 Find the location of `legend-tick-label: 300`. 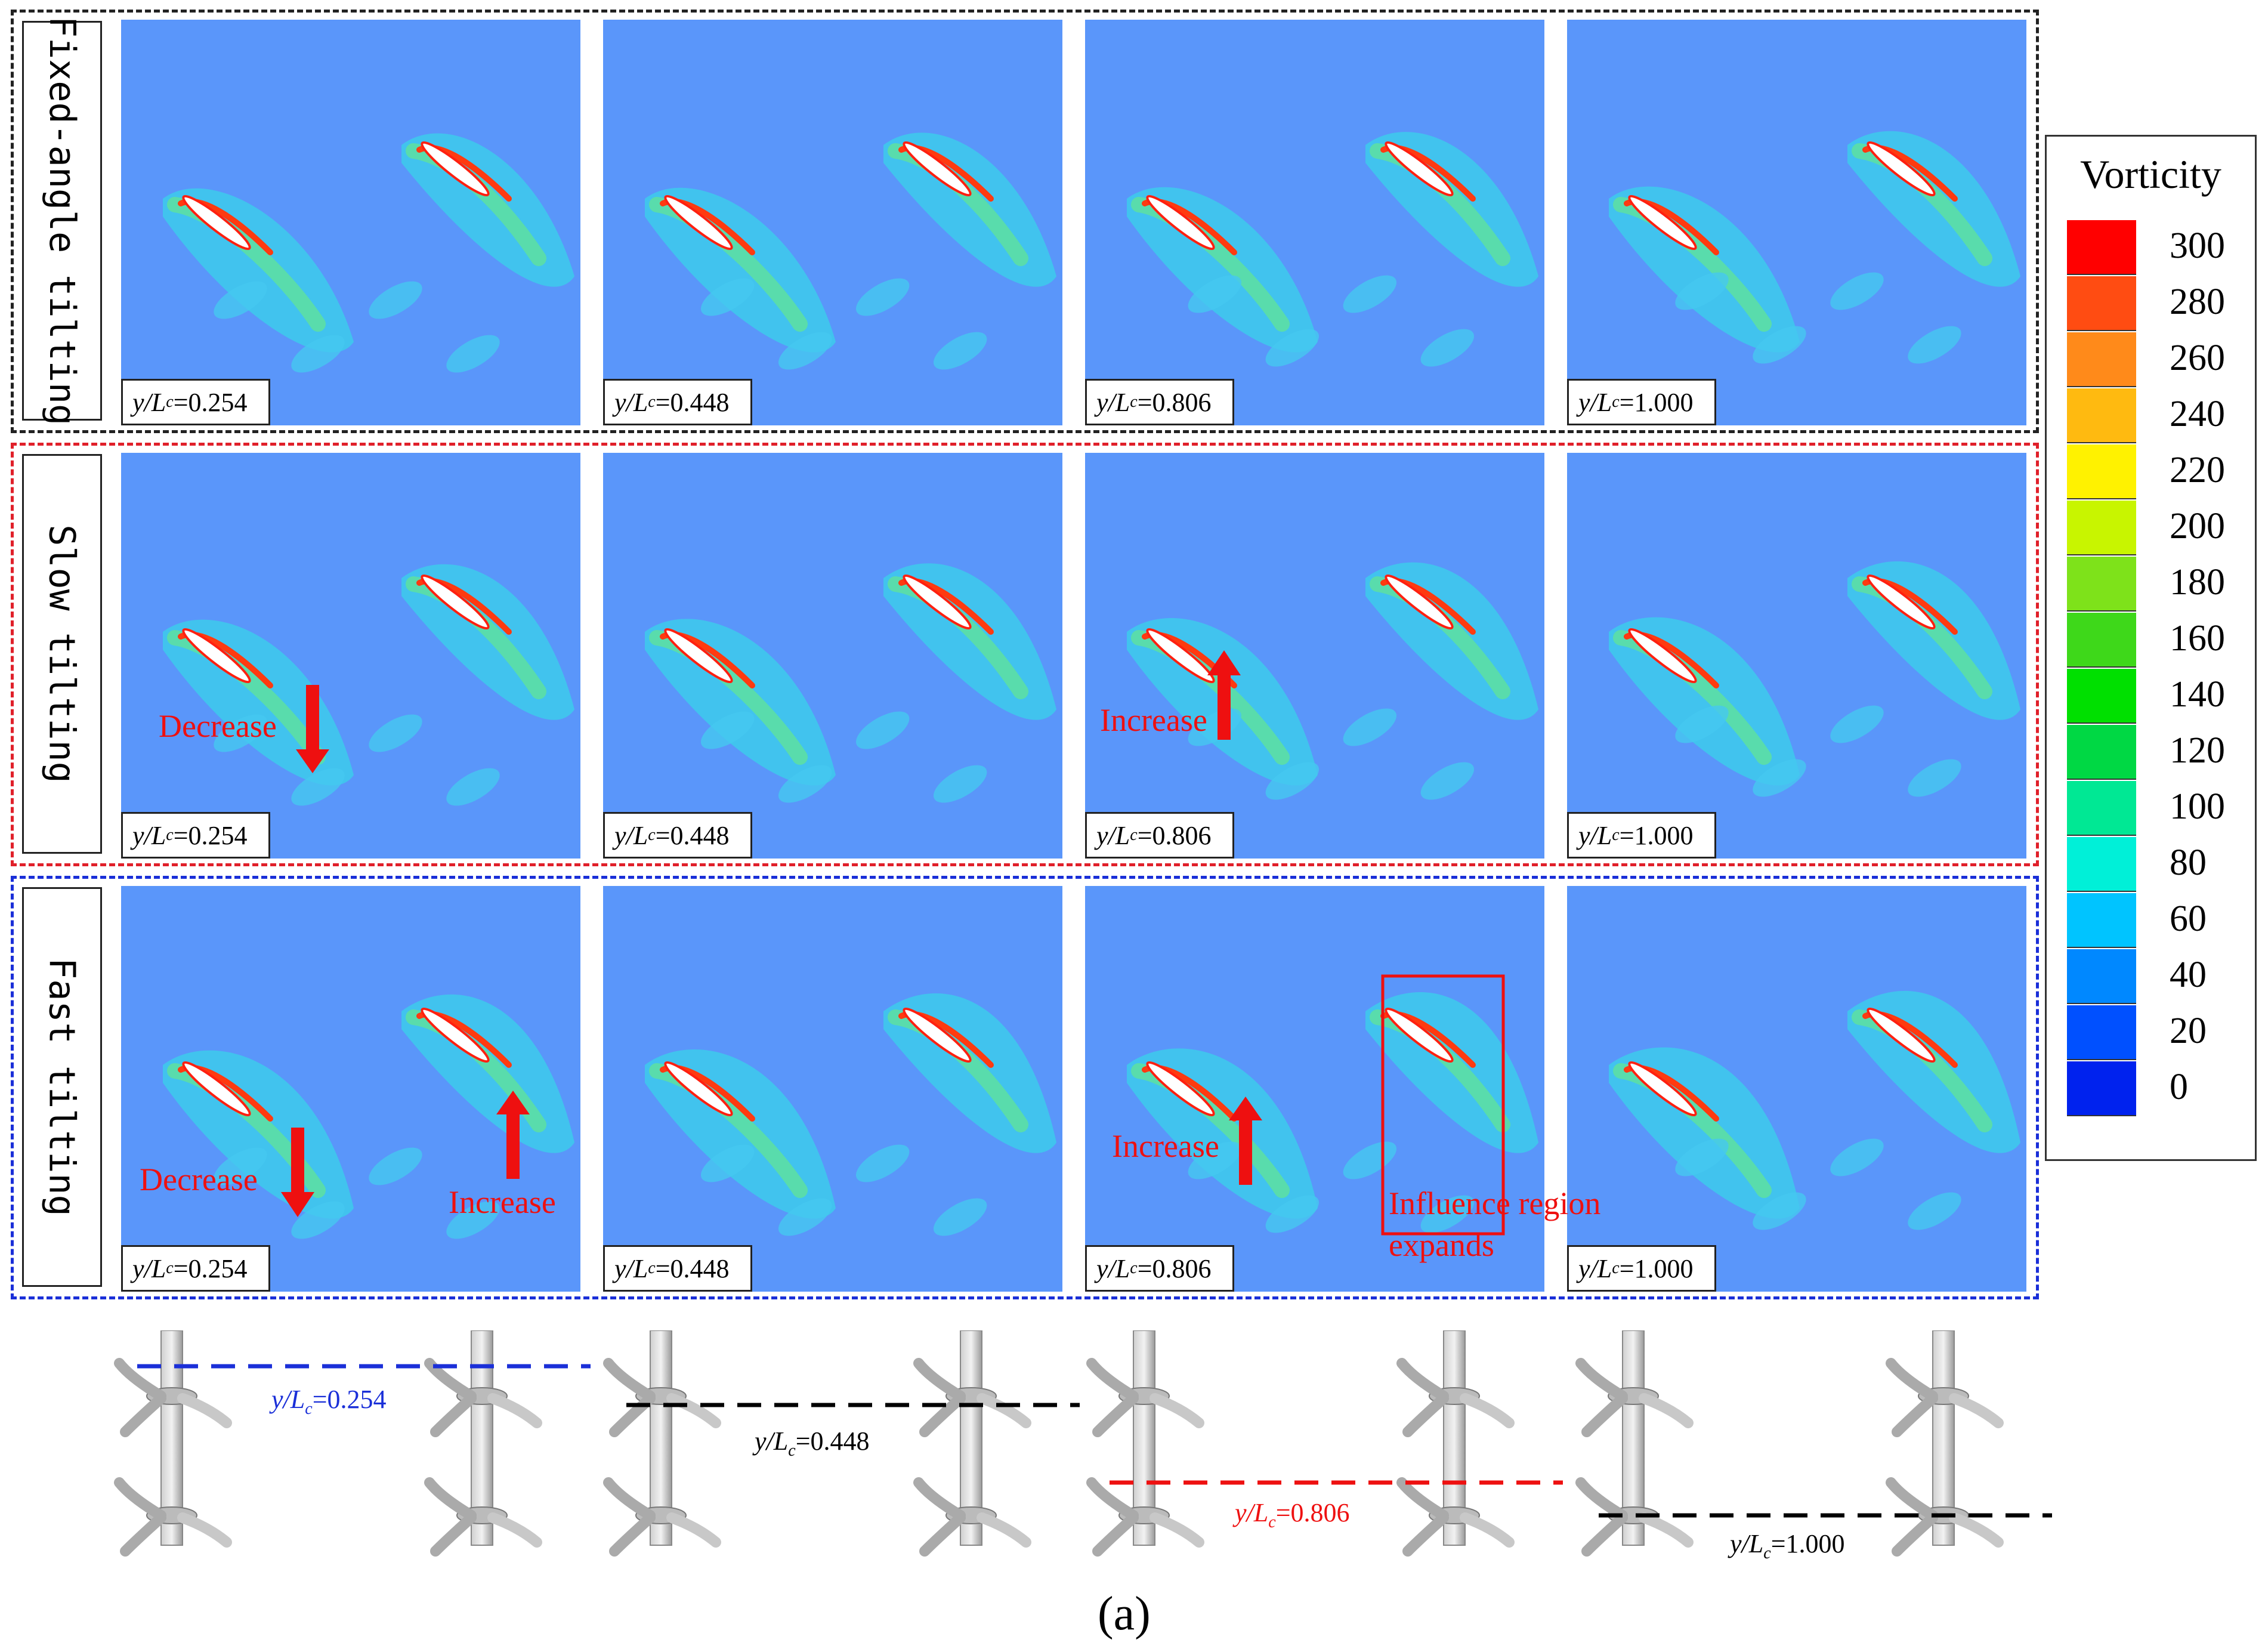

legend-tick-label: 300 is located at coordinates (2197, 246).